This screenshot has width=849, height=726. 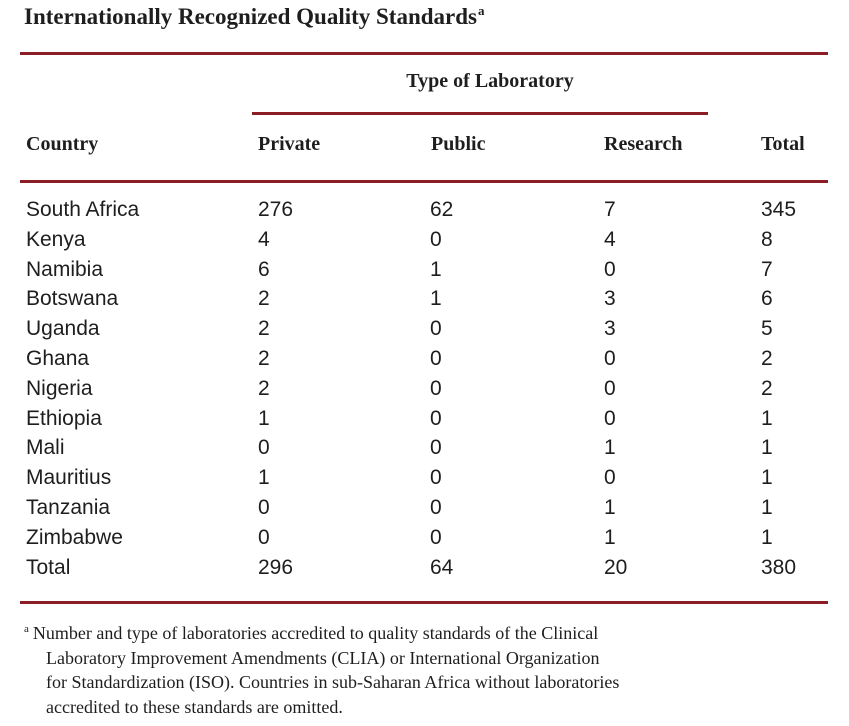 I want to click on column-header-public: Public, so click(x=458, y=144).